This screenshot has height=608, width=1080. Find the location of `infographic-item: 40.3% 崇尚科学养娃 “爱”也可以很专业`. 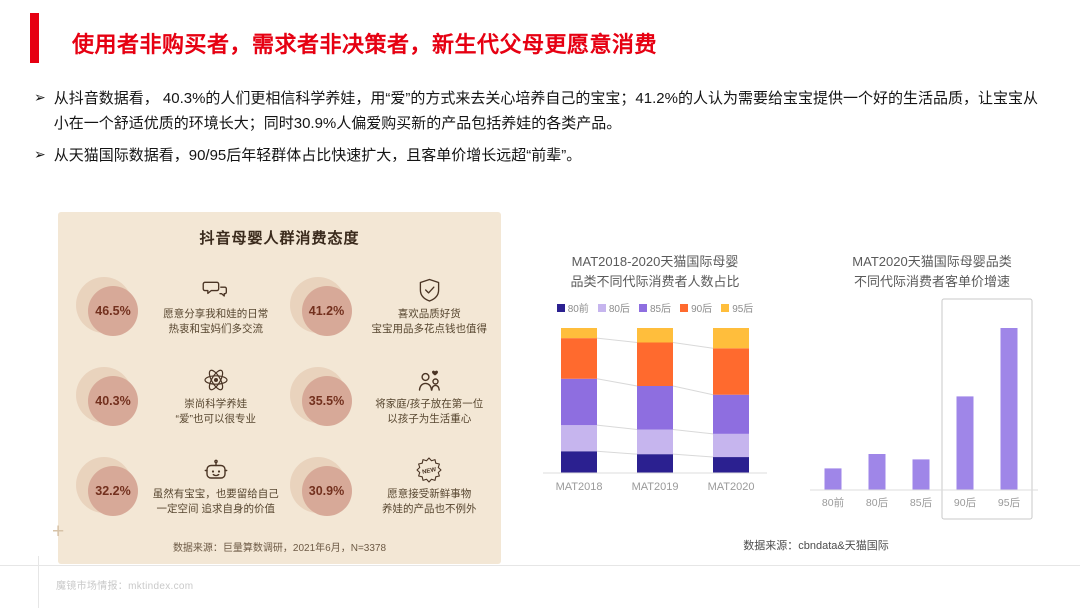

infographic-item: 40.3% 崇尚科学养娃 “爱”也可以很专业 is located at coordinates (177, 397).